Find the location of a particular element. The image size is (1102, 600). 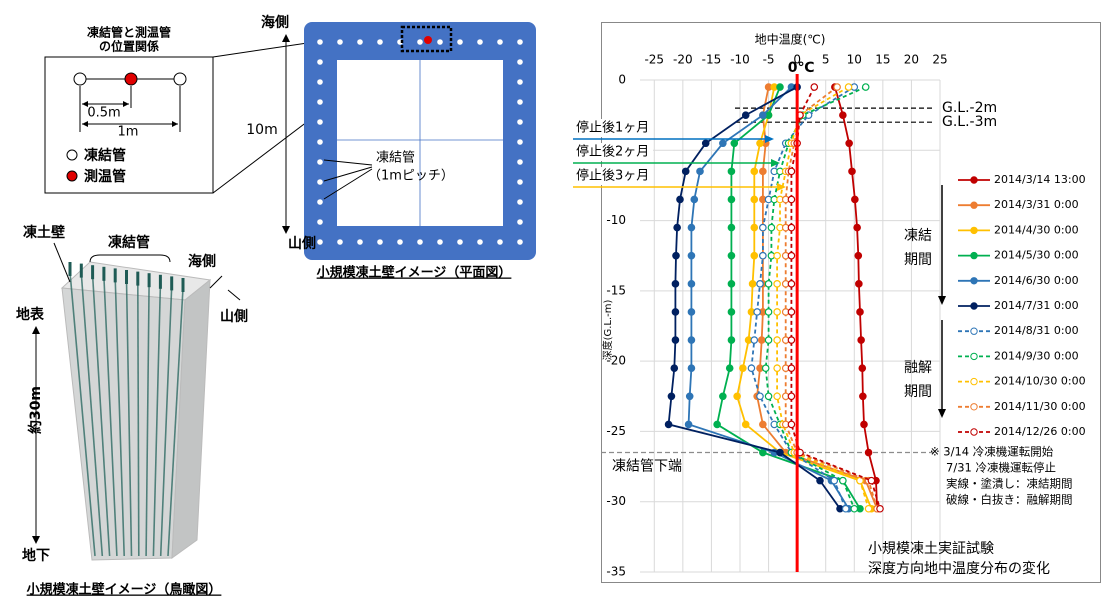

side-label: 海側 is located at coordinates (275, 22).